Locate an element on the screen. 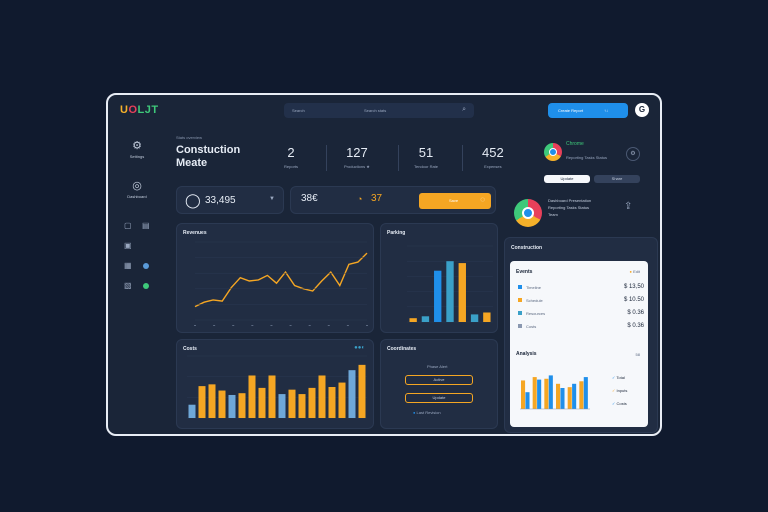 The width and height of the screenshot is (768, 512). bar-chart-card: Parking is located at coordinates (439, 278).